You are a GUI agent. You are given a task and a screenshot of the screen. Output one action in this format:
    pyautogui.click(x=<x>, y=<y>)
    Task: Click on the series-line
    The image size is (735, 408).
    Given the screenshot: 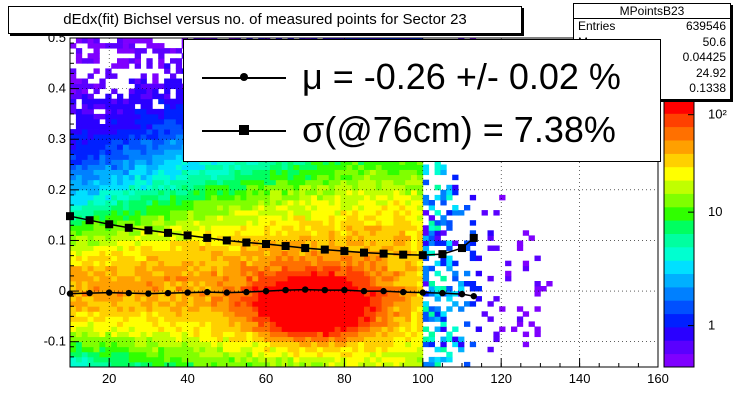 What is the action you would take?
    pyautogui.click(x=272, y=235)
    